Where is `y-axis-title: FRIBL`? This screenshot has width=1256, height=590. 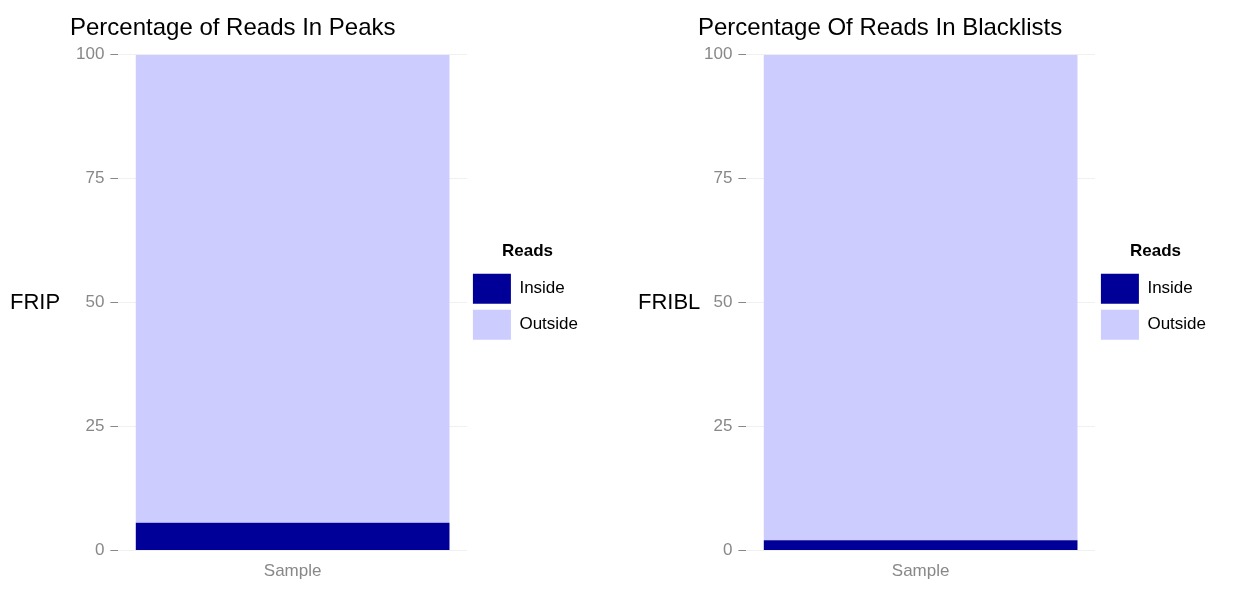 y-axis-title: FRIBL is located at coordinates (669, 301).